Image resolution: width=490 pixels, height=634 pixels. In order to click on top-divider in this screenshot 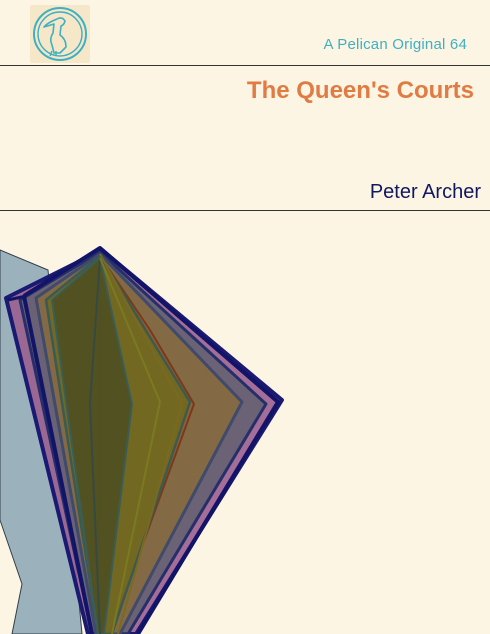, I will do `click(245, 65)`.